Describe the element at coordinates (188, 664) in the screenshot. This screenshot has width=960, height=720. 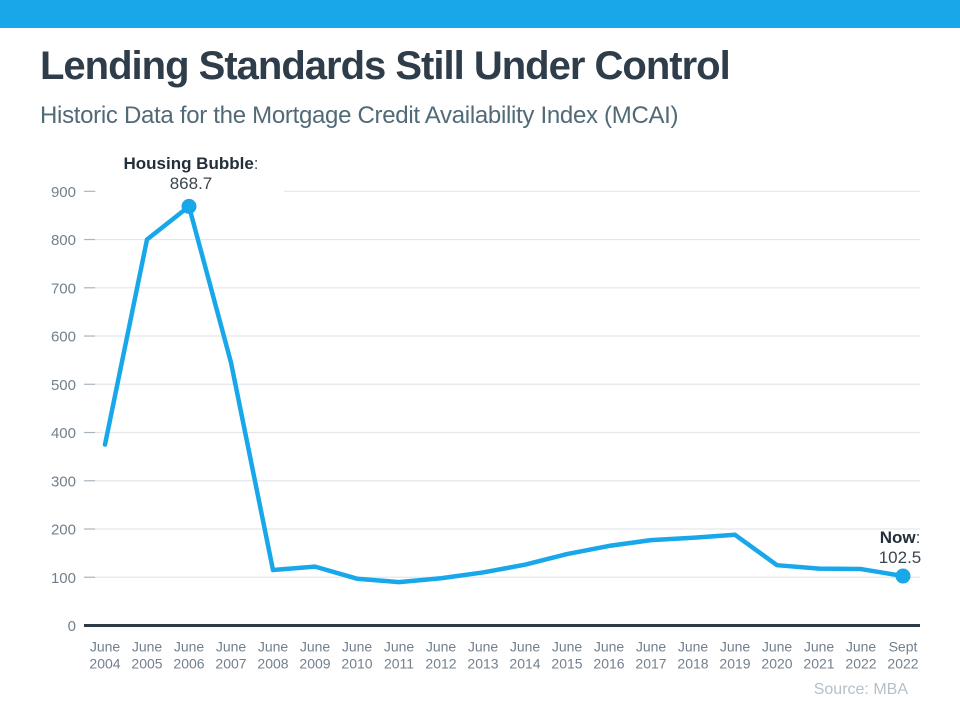
I see `x-axis-tick-label-year: 2006` at that location.